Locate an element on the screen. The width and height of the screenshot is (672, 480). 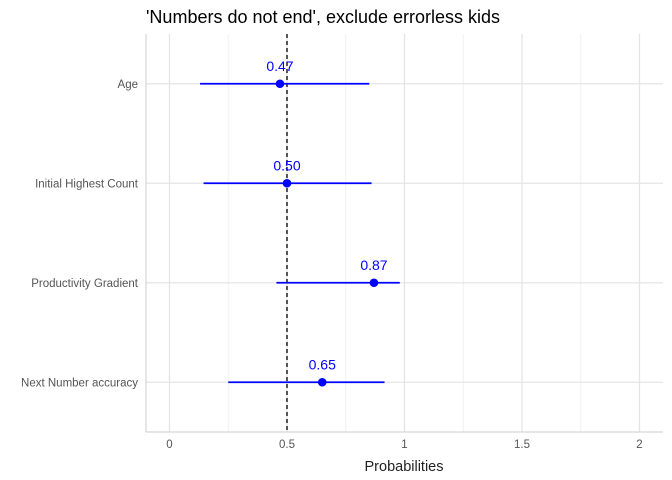
x-tick-label: 0 is located at coordinates (169, 445).